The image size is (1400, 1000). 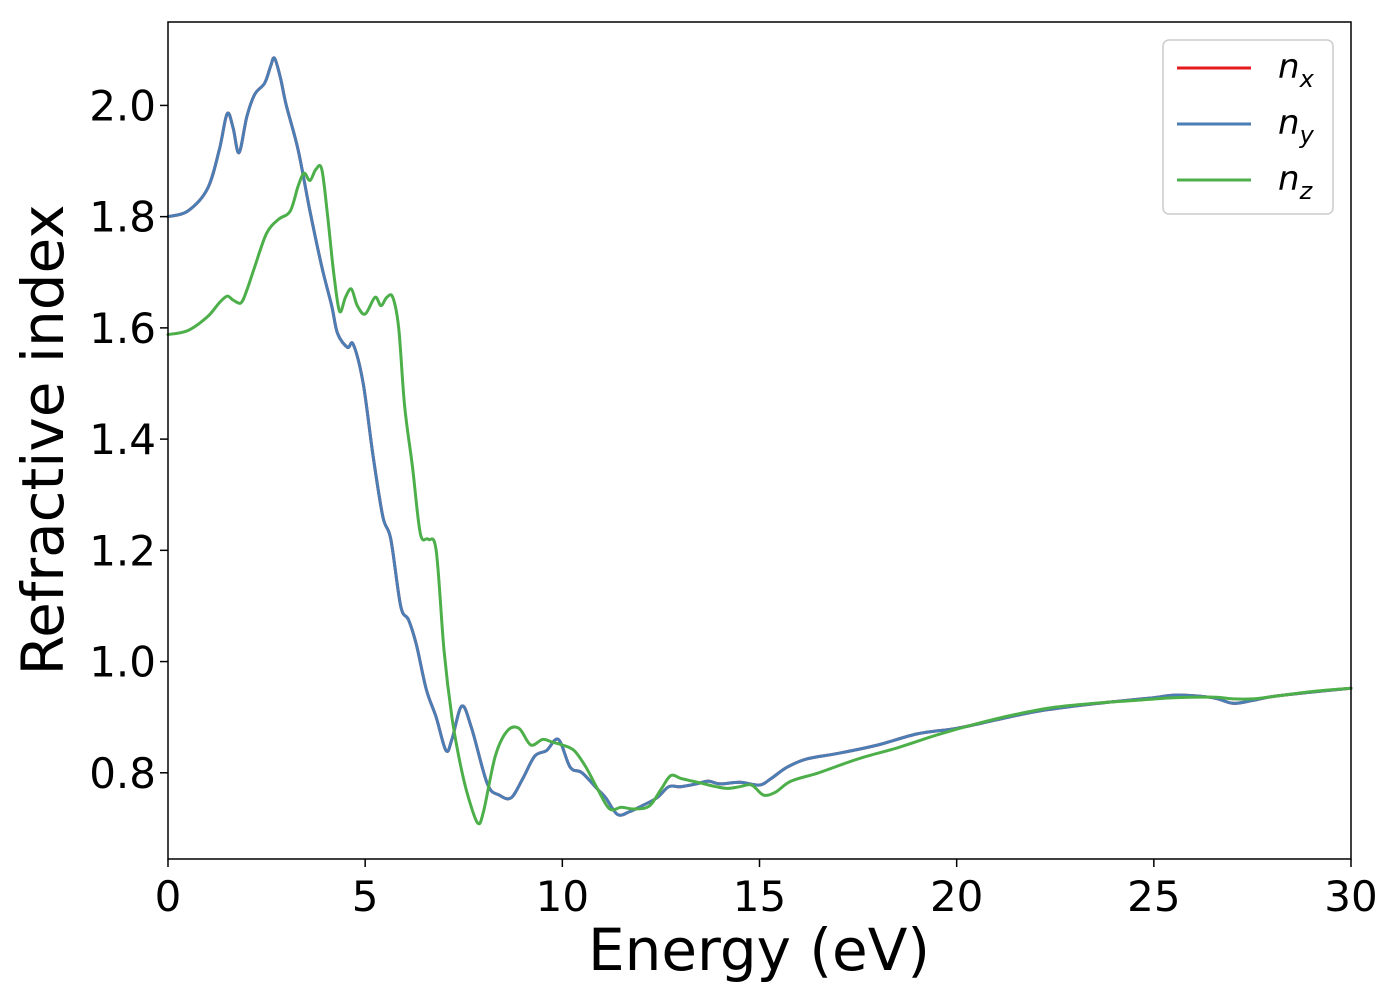 What do you see at coordinates (562, 896) in the screenshot?
I see `x-tick-label: 10` at bounding box center [562, 896].